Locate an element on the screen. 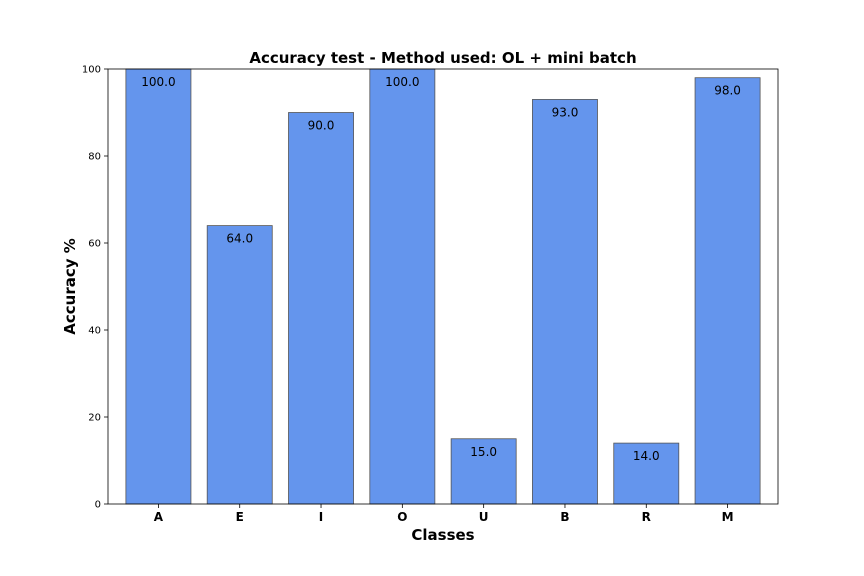 Image resolution: width=864 pixels, height=576 pixels. data-label-b: 93.0 is located at coordinates (565, 112).